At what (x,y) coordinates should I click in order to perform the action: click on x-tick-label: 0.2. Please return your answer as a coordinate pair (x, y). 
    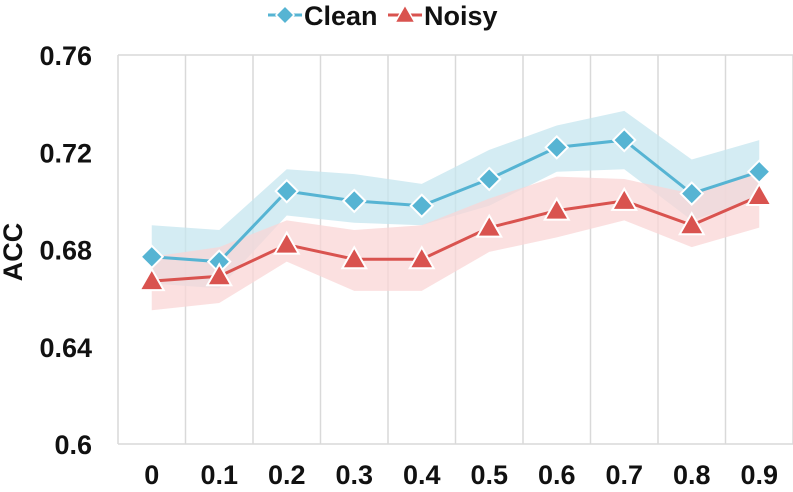
    Looking at the image, I should click on (287, 475).